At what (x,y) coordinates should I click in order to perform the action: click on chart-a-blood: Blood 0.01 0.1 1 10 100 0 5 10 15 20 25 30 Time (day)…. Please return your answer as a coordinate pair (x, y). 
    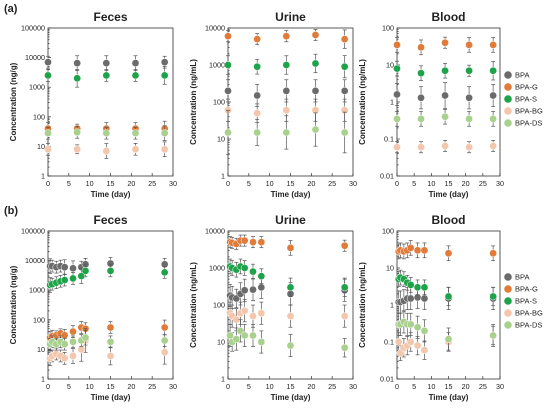
    Looking at the image, I should click on (431, 104).